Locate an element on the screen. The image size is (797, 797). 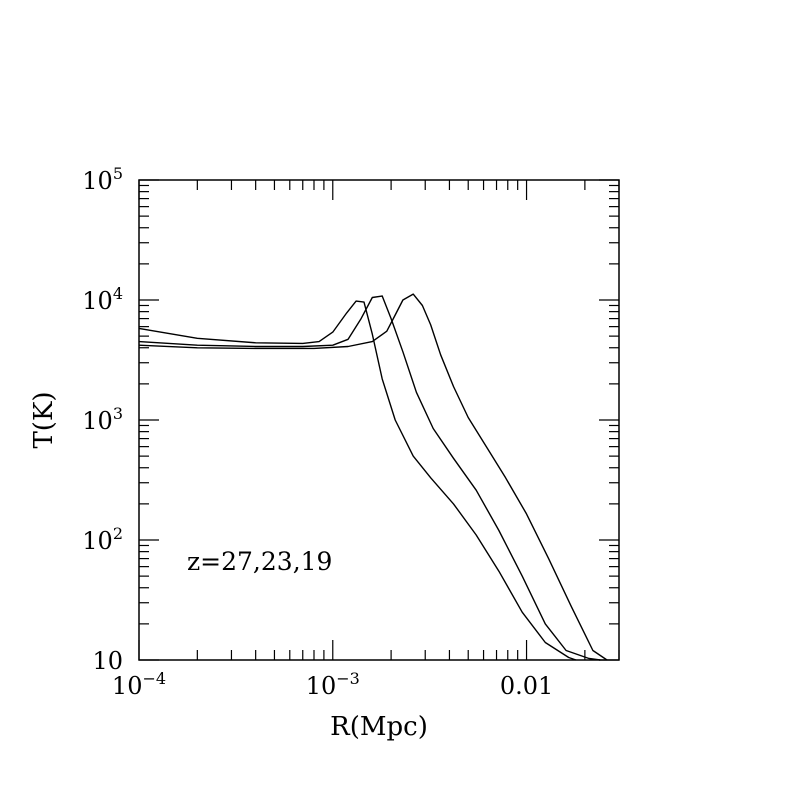
x-tick-label: 0.01 is located at coordinates (526, 686).